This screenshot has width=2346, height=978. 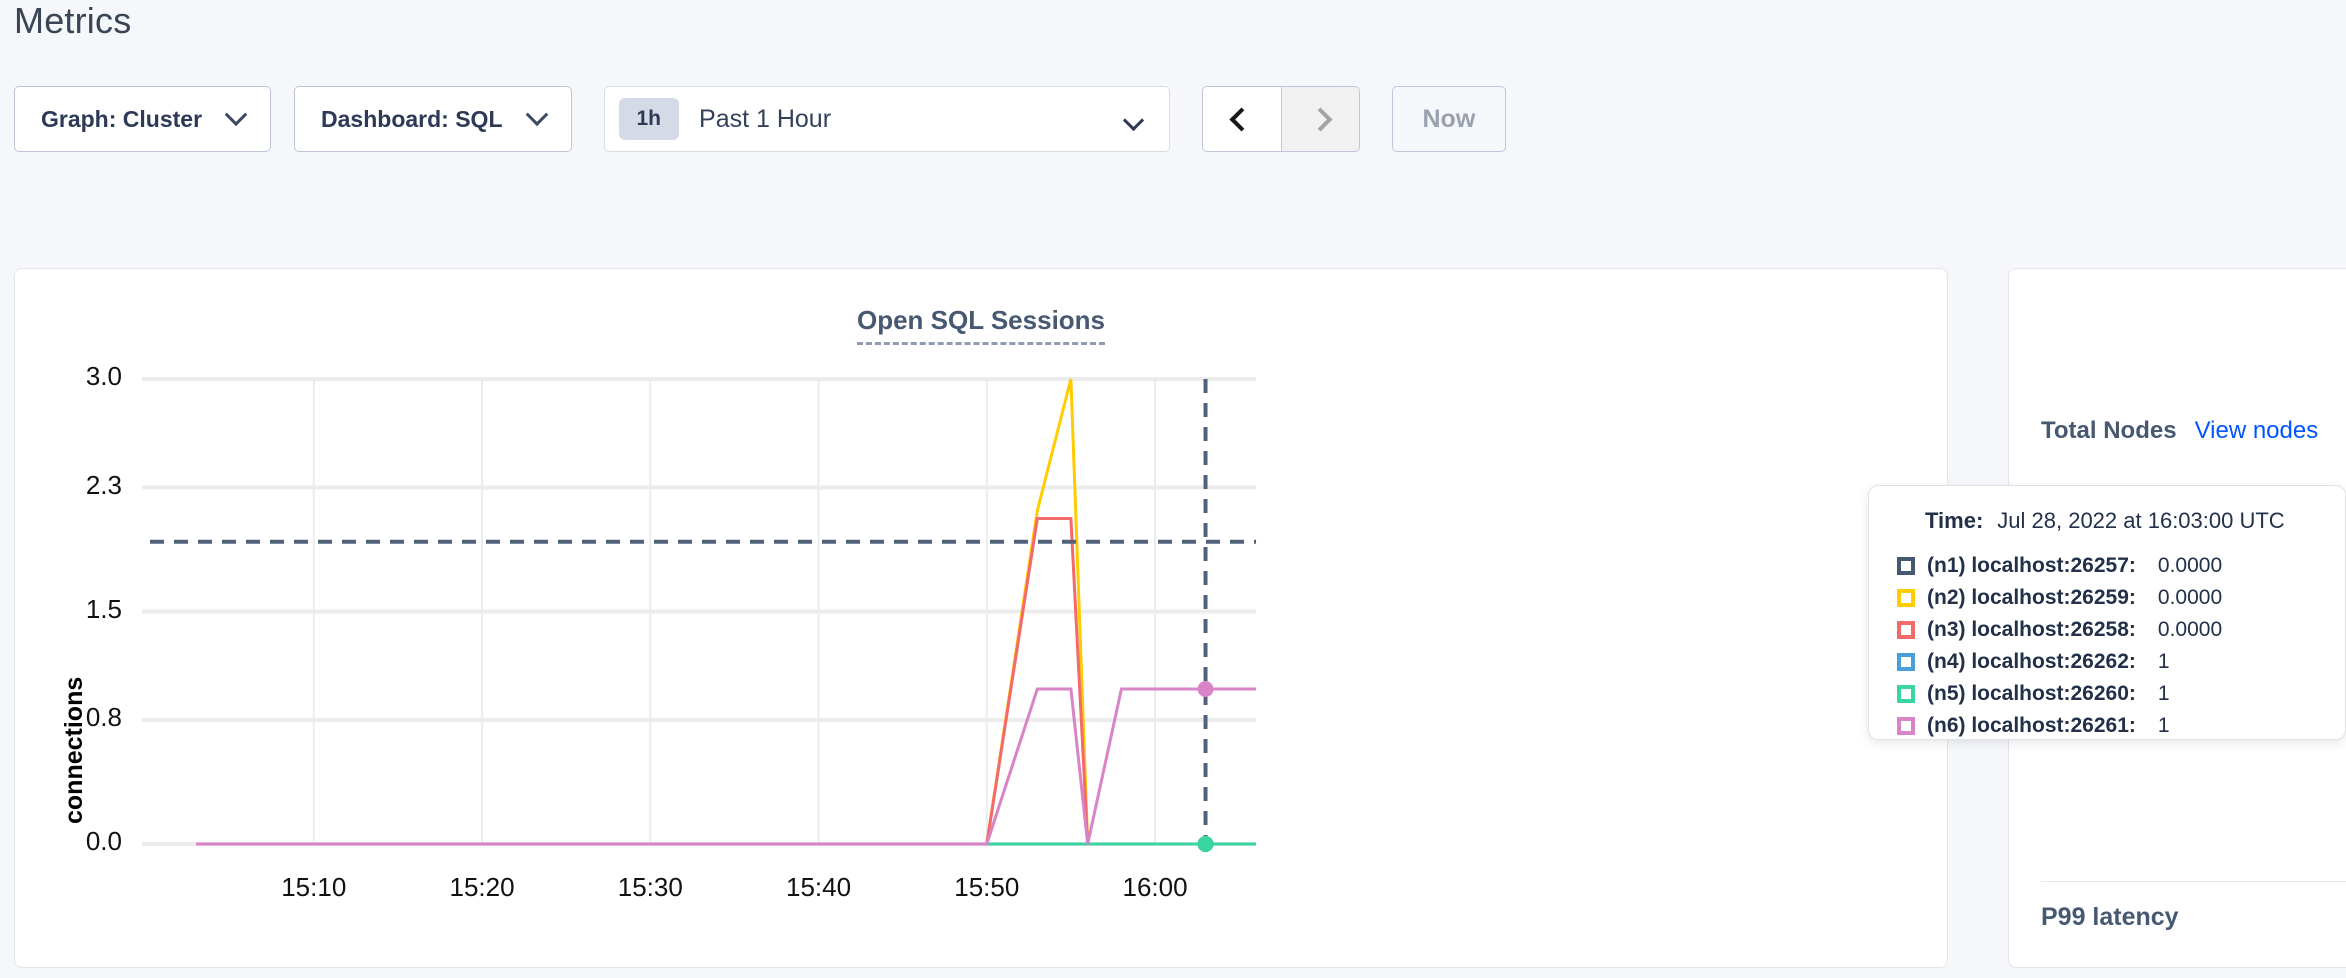 I want to click on y-axis-label: connections, so click(x=74, y=750).